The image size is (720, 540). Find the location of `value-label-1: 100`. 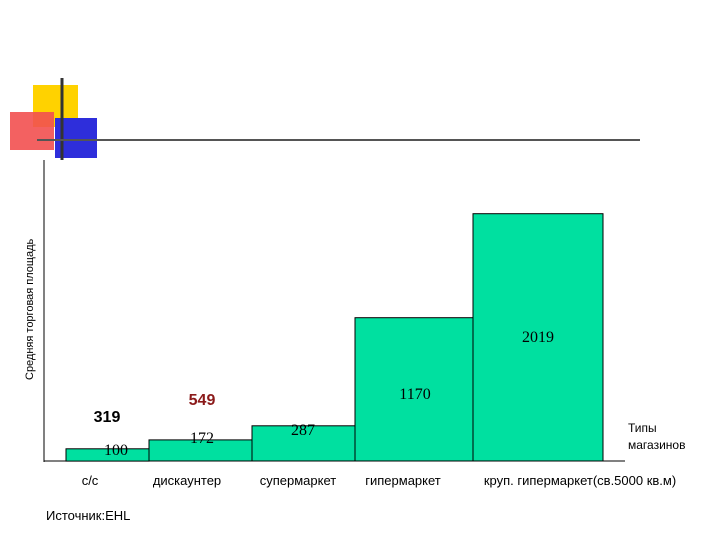

value-label-1: 100 is located at coordinates (116, 450).